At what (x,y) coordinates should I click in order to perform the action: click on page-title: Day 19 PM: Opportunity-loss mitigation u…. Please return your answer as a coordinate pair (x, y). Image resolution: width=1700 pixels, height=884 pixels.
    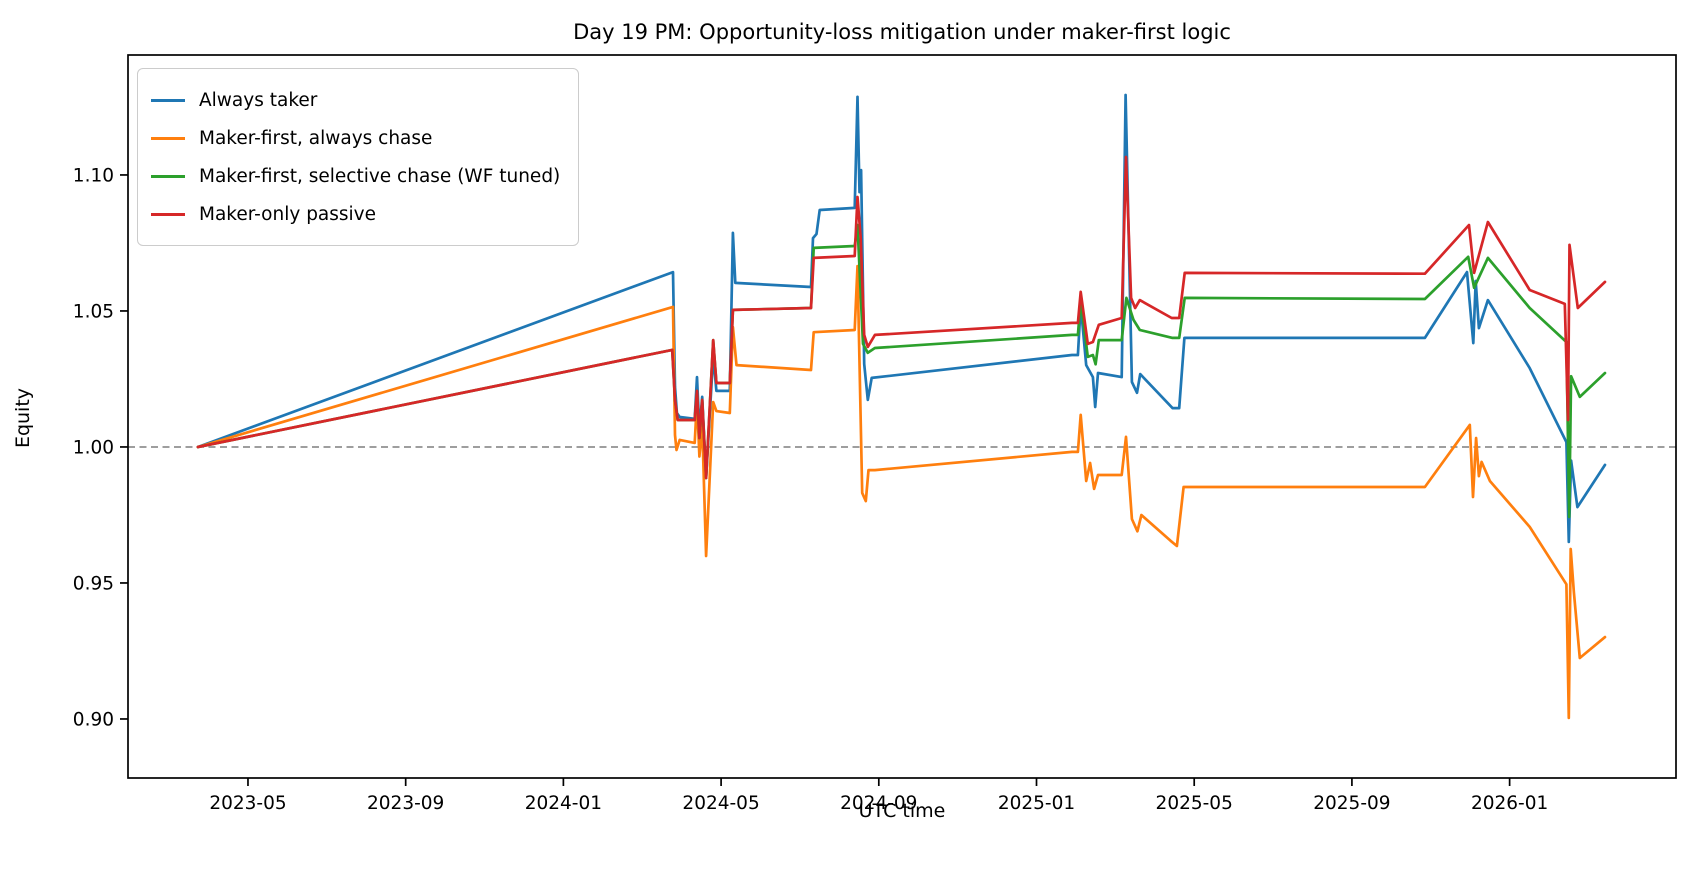
    Looking at the image, I should click on (902, 32).